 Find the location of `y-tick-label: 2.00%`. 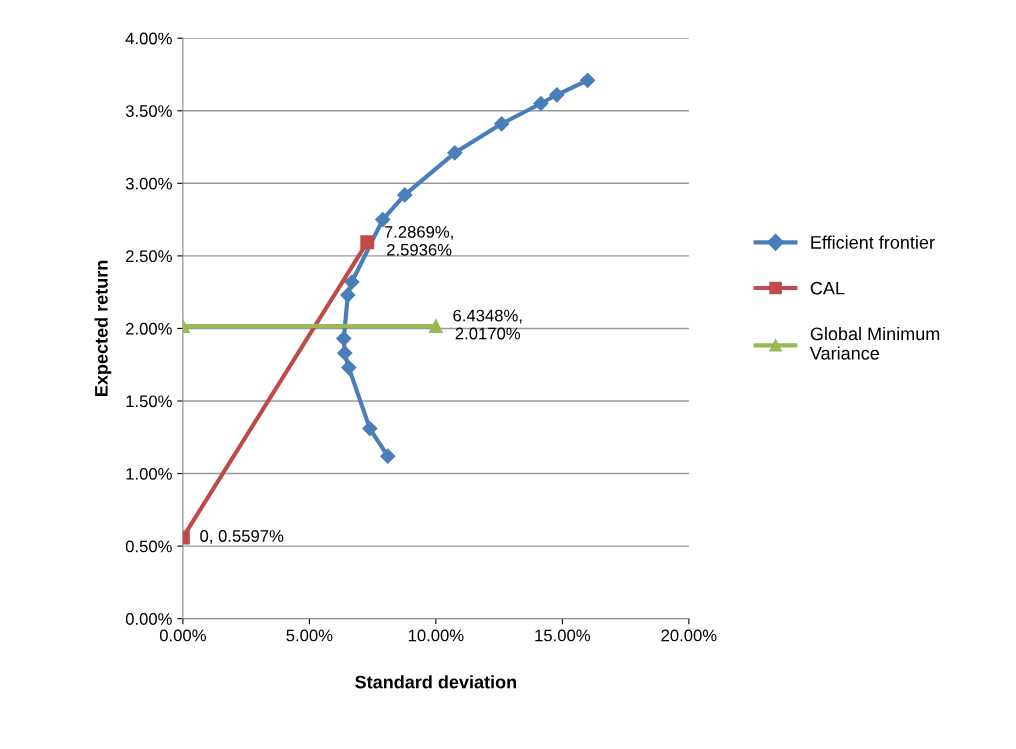

y-tick-label: 2.00% is located at coordinates (149, 328).